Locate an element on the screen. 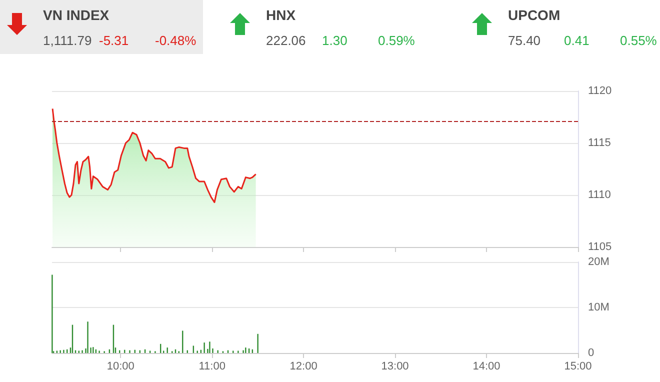 The image size is (660, 382). text: 0.41 is located at coordinates (577, 40).